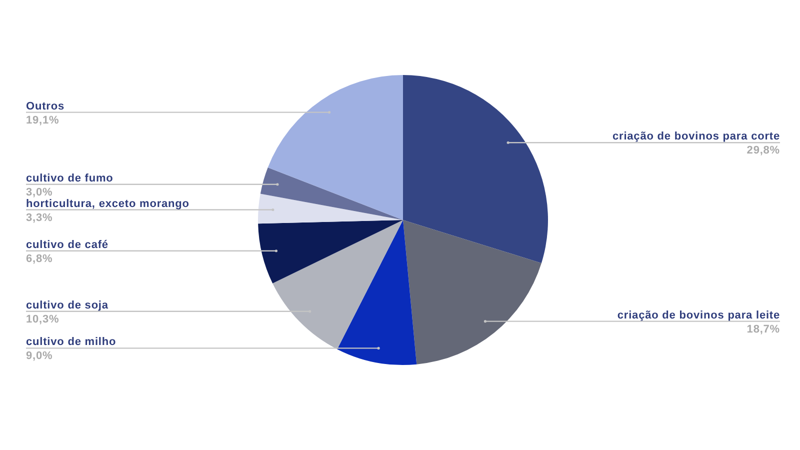 Image resolution: width=800 pixels, height=450 pixels. What do you see at coordinates (43, 319) in the screenshot?
I see `data-label: 10,3%` at bounding box center [43, 319].